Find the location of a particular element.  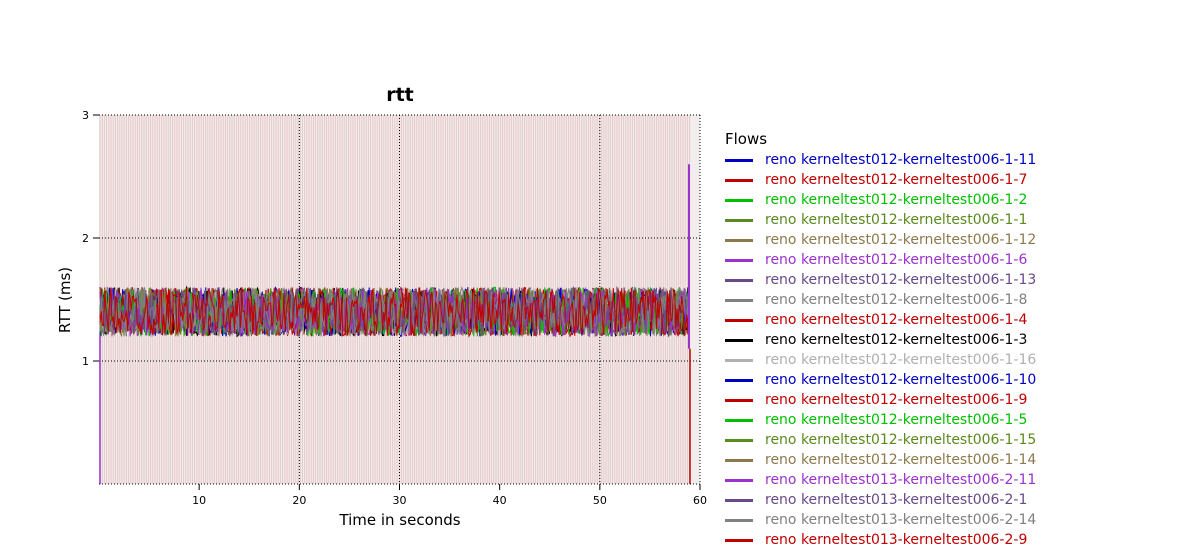

legend-item: reno kerneltest012-kerneltest006-1-15 is located at coordinates (880, 440).